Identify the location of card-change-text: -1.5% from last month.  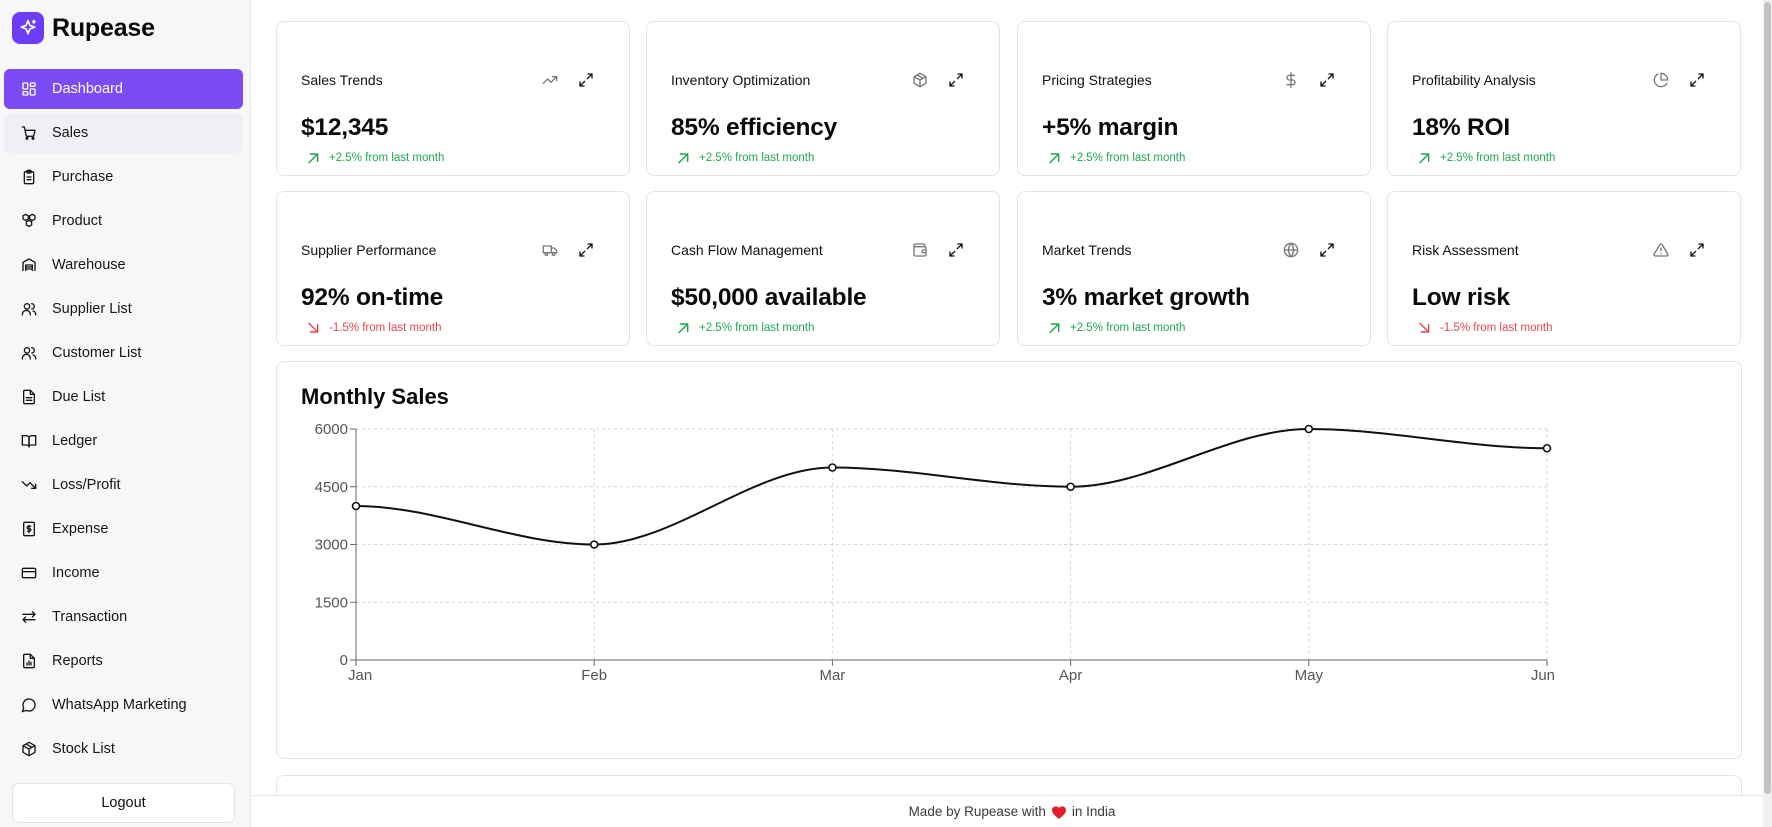
(385, 328).